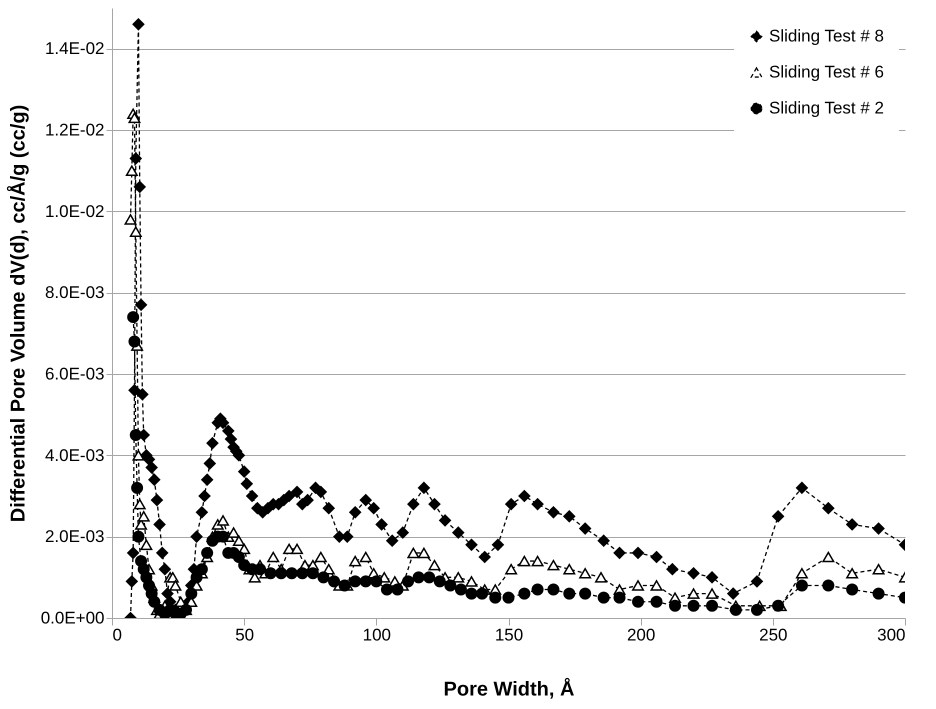 This screenshot has height=709, width=936. Describe the element at coordinates (891, 635) in the screenshot. I see `x-tick-label: 300` at that location.